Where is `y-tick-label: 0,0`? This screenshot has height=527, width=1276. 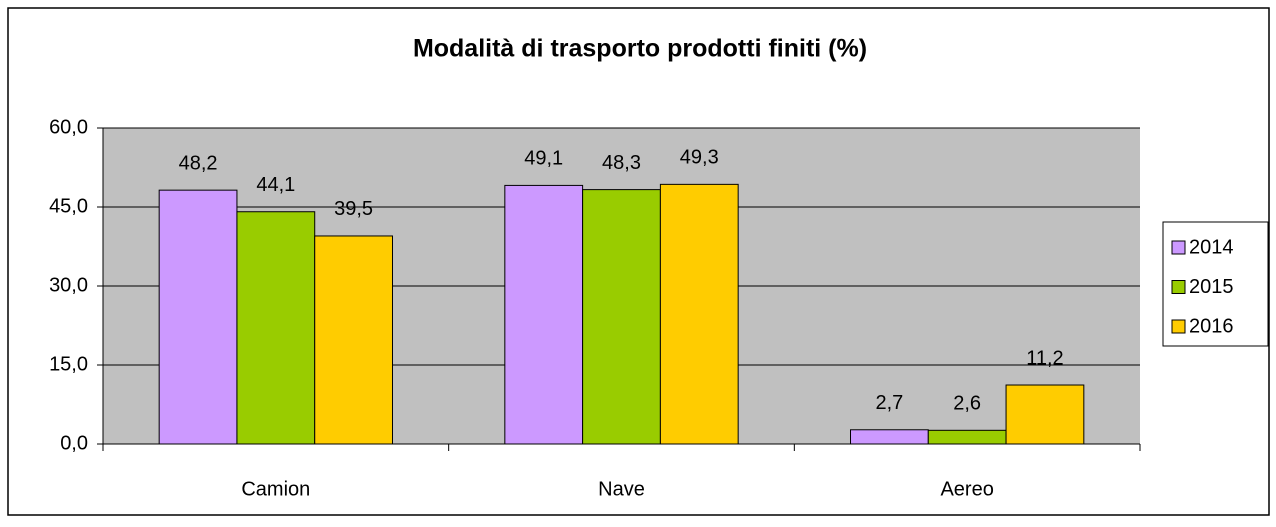 y-tick-label: 0,0 is located at coordinates (74, 443).